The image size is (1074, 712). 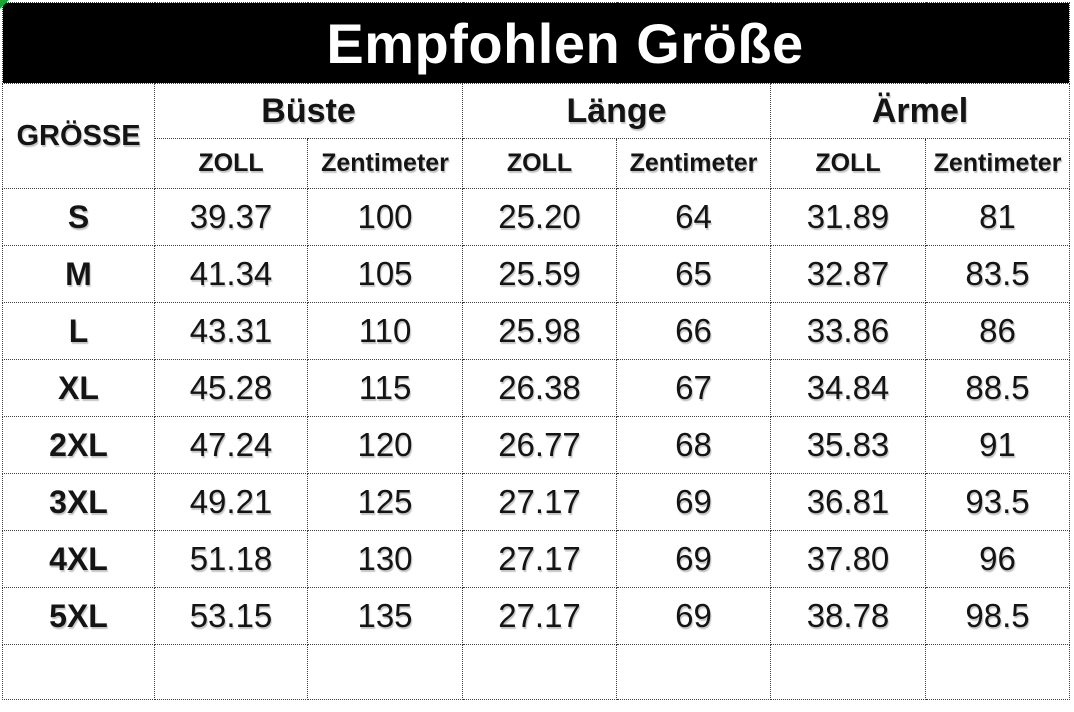 What do you see at coordinates (231, 502) in the screenshot?
I see `value-cell: 49.21` at bounding box center [231, 502].